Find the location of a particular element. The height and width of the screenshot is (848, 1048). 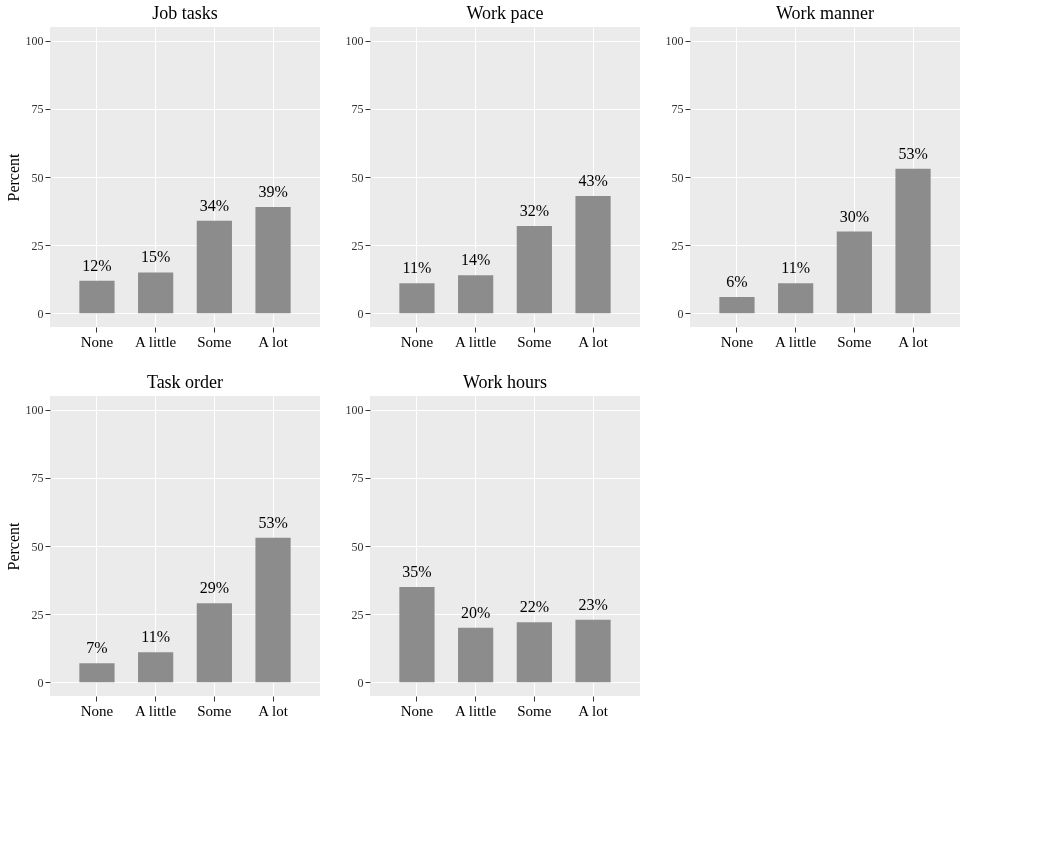

data-label: 15% is located at coordinates (155, 257).